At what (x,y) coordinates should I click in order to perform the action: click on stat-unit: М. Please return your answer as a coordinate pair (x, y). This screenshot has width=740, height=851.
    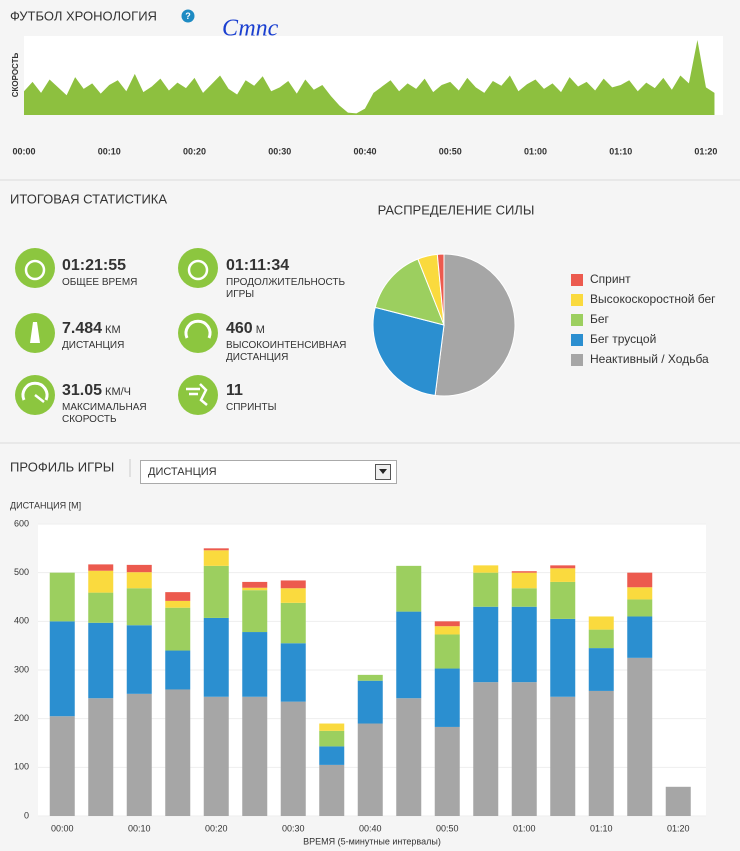
    Looking at the image, I should click on (260, 330).